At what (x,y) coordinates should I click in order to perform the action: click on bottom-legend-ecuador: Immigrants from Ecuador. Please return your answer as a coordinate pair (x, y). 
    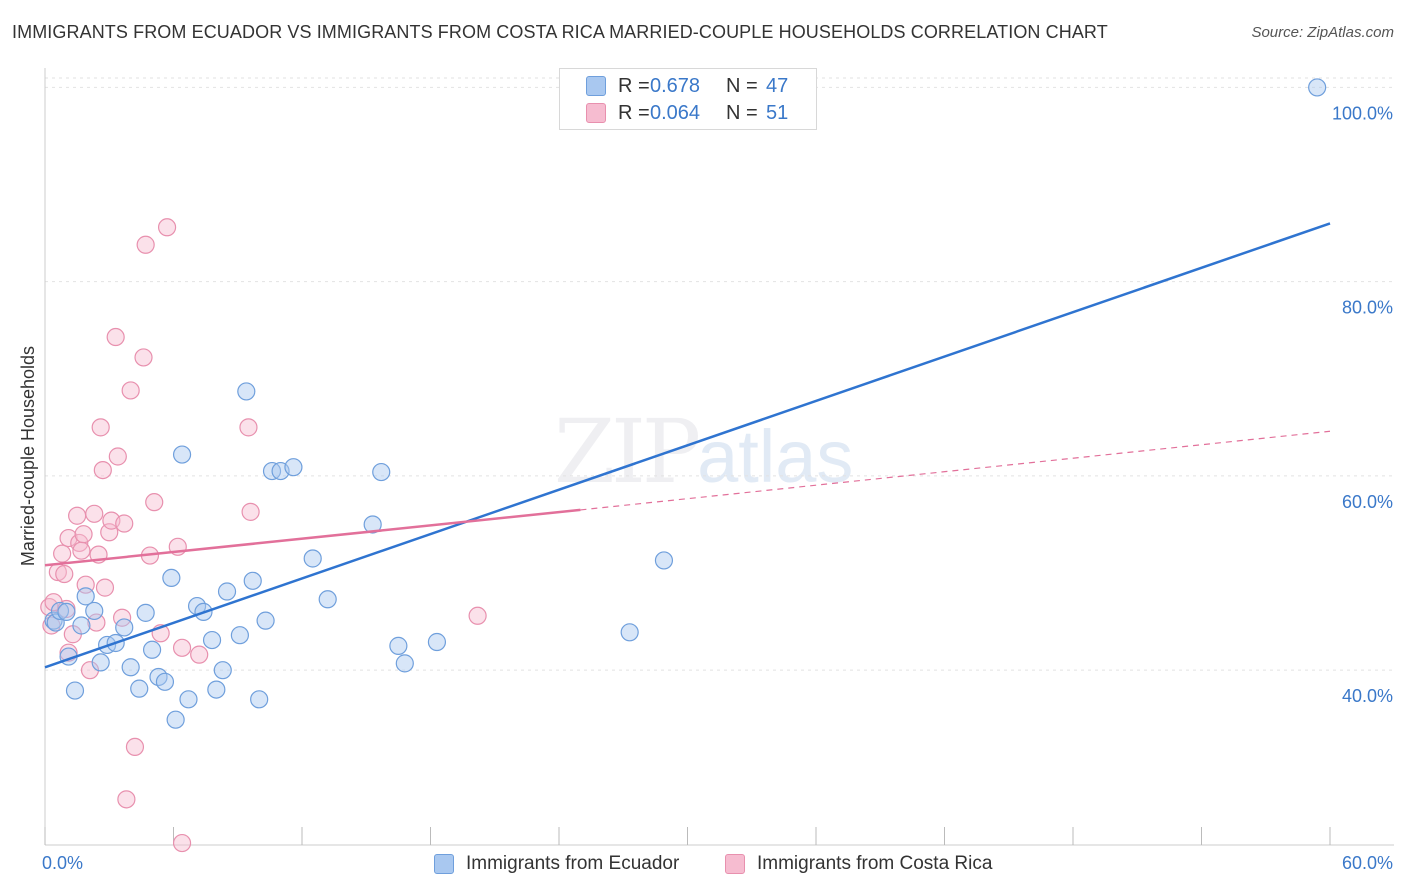
    Looking at the image, I should click on (556, 864).